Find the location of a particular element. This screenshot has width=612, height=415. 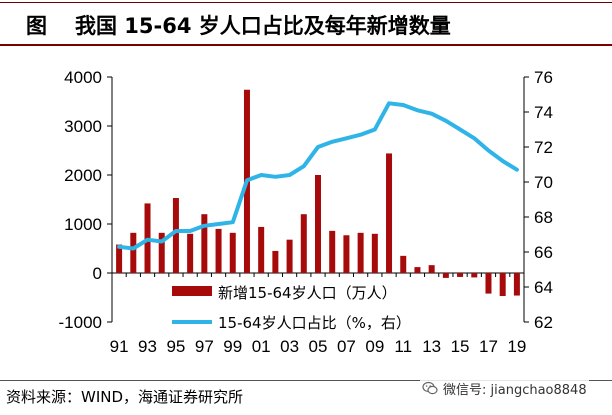

x-tick-label: 03 is located at coordinates (289, 346).